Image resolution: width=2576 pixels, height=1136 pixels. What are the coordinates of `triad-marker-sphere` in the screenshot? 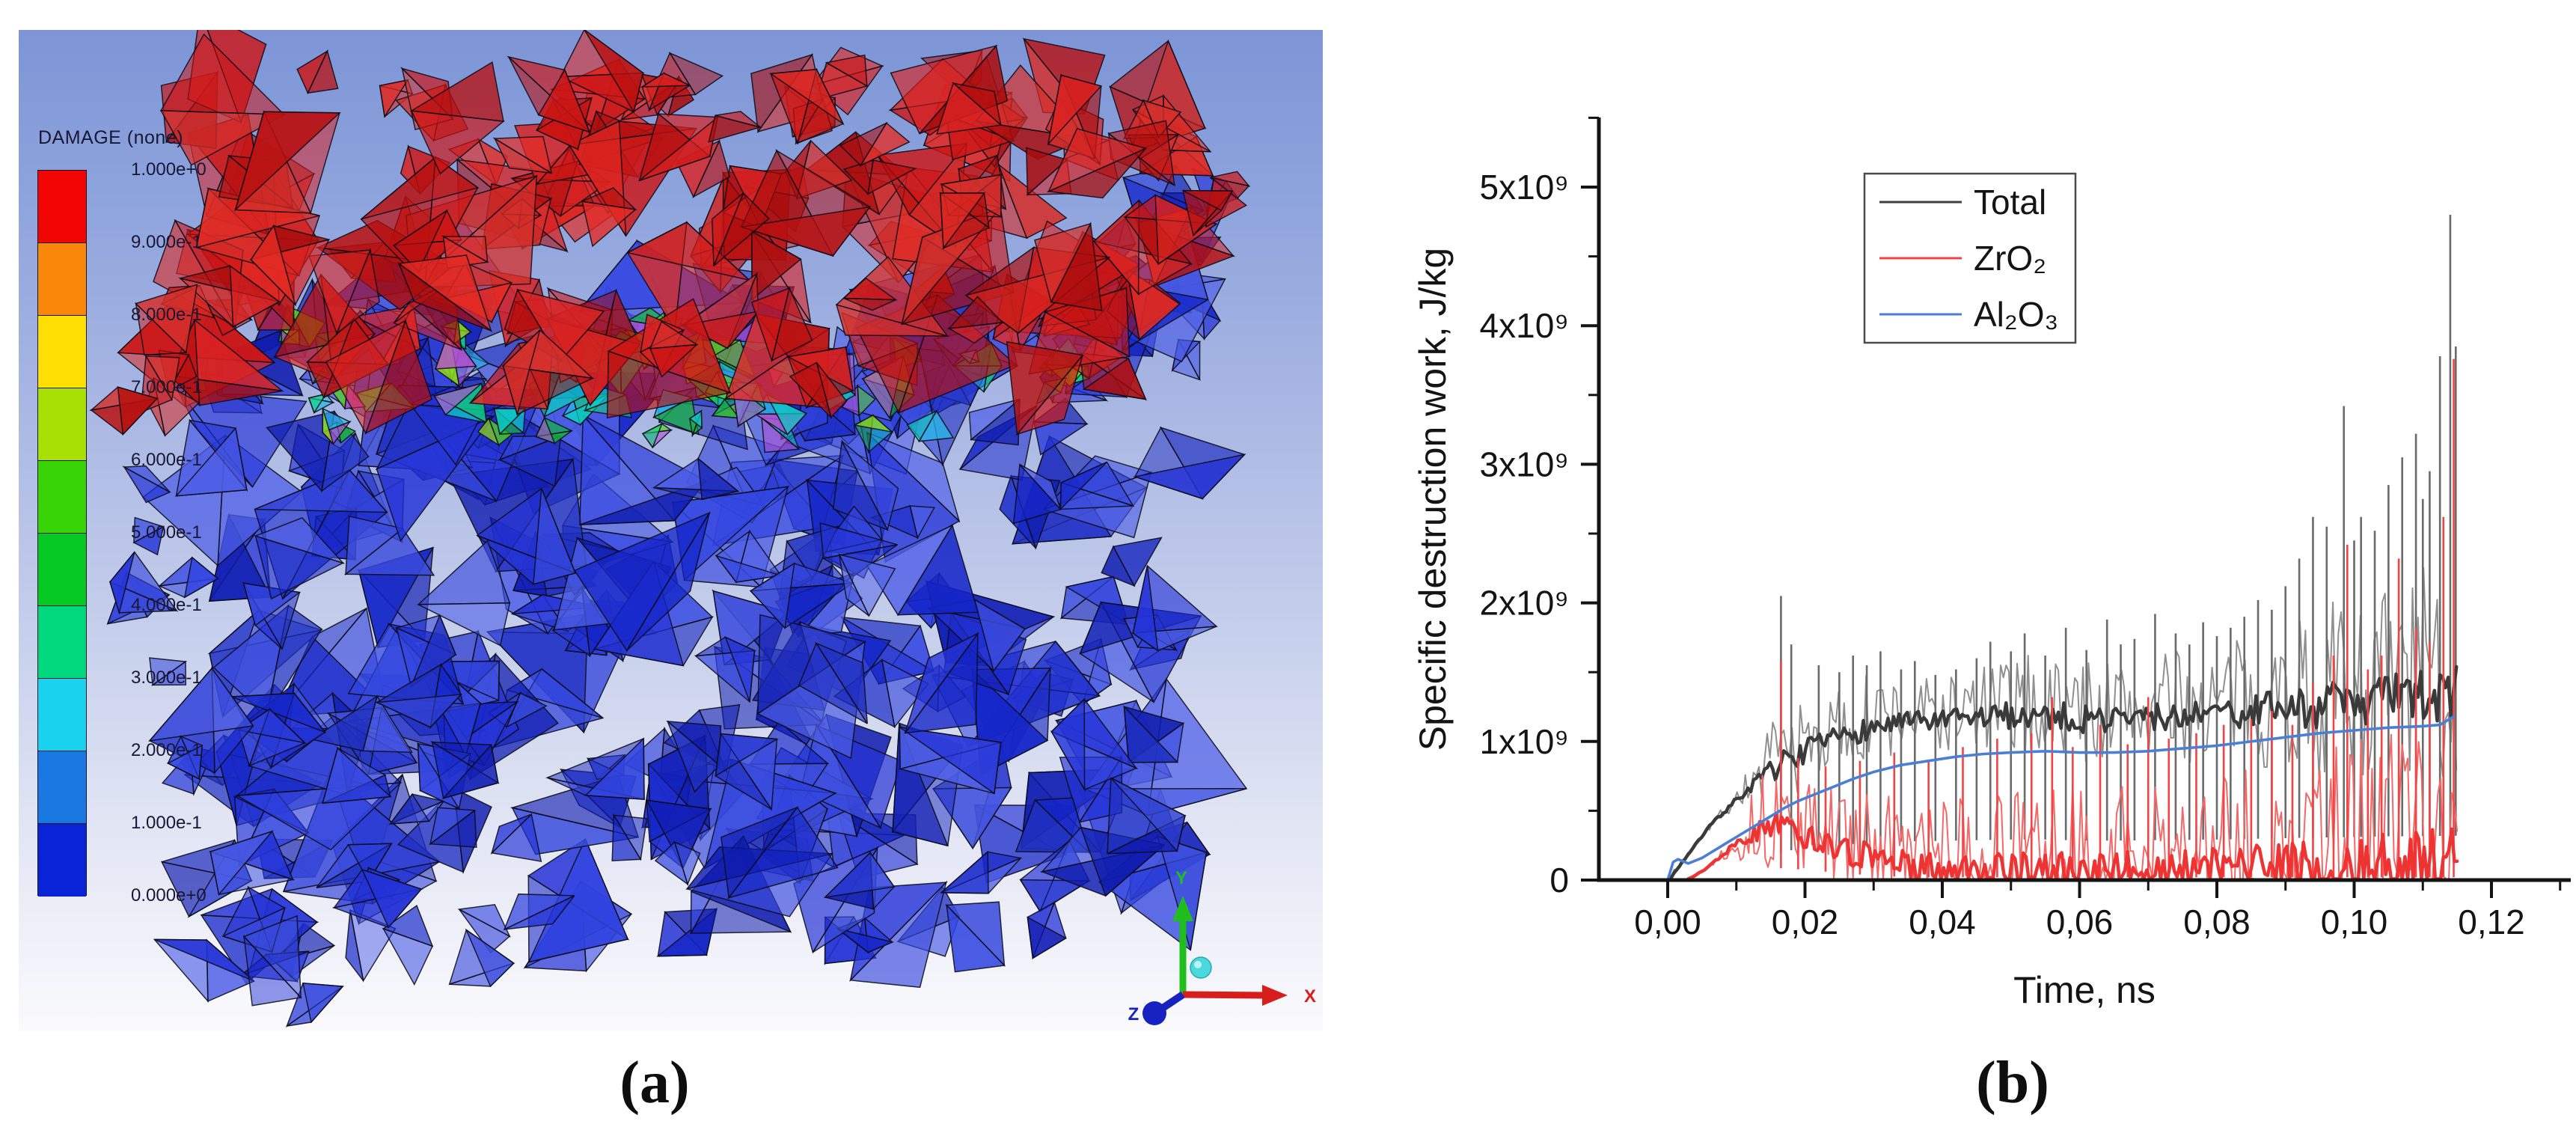 It's located at (1201, 967).